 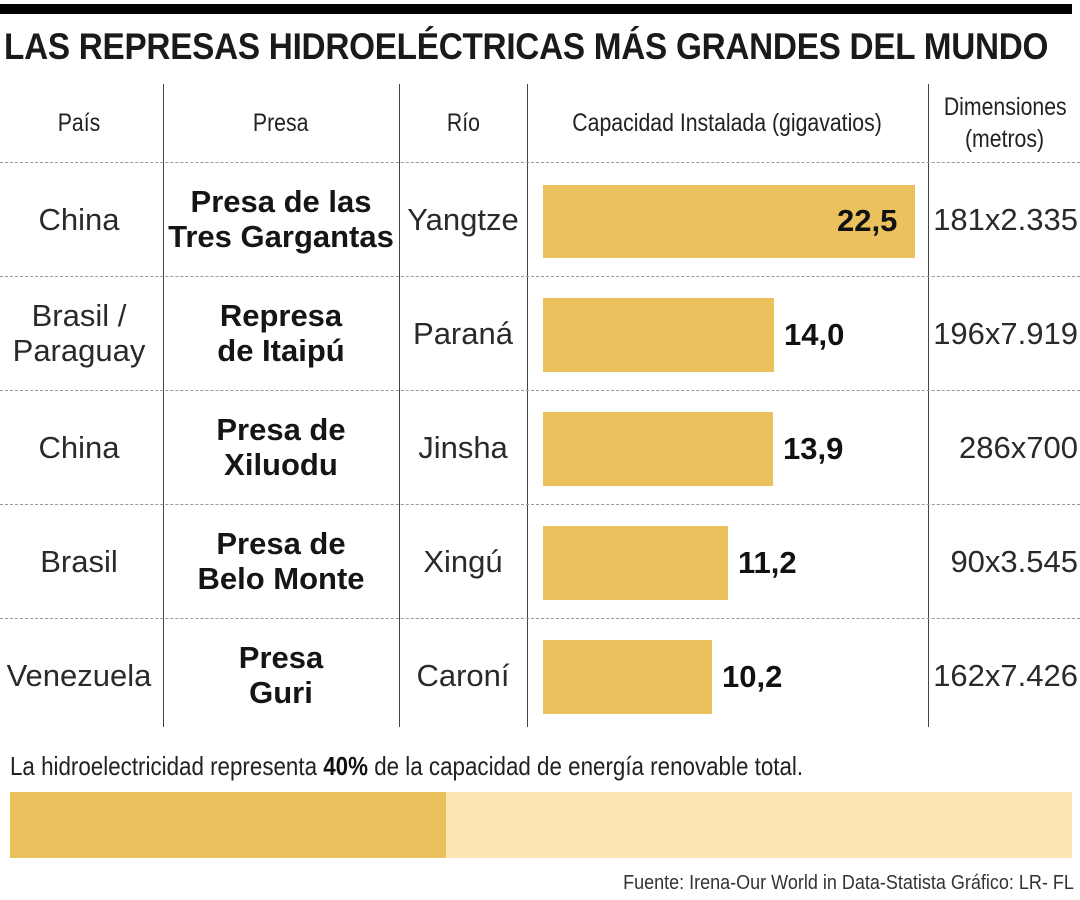 I want to click on cell-presa: Presa Guri, so click(x=281, y=675).